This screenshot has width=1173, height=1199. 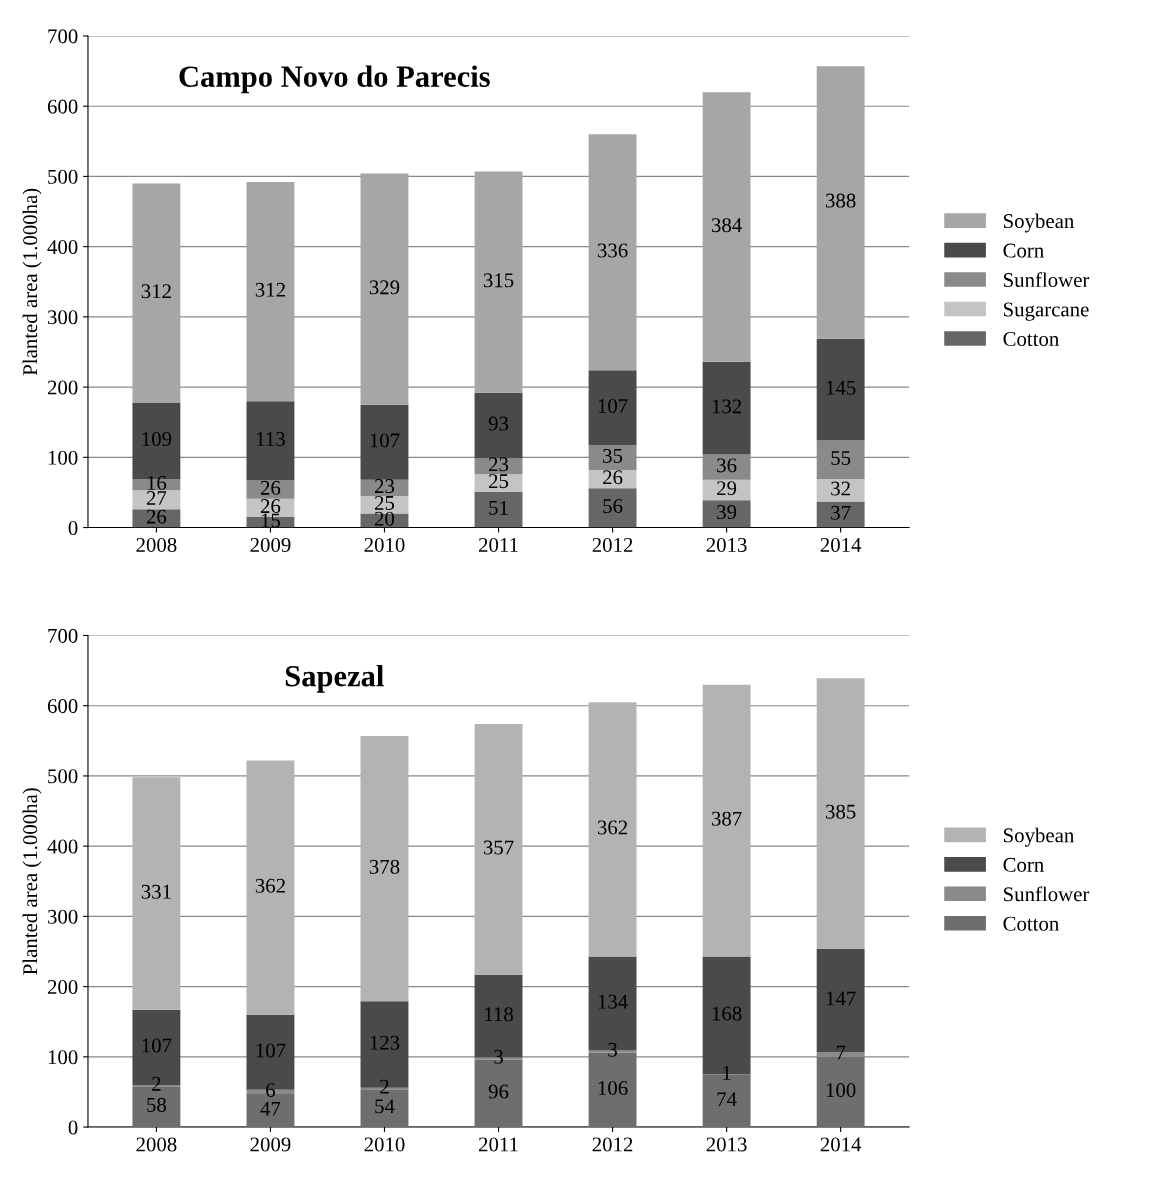 I want to click on data-label: 312, so click(x=156, y=291).